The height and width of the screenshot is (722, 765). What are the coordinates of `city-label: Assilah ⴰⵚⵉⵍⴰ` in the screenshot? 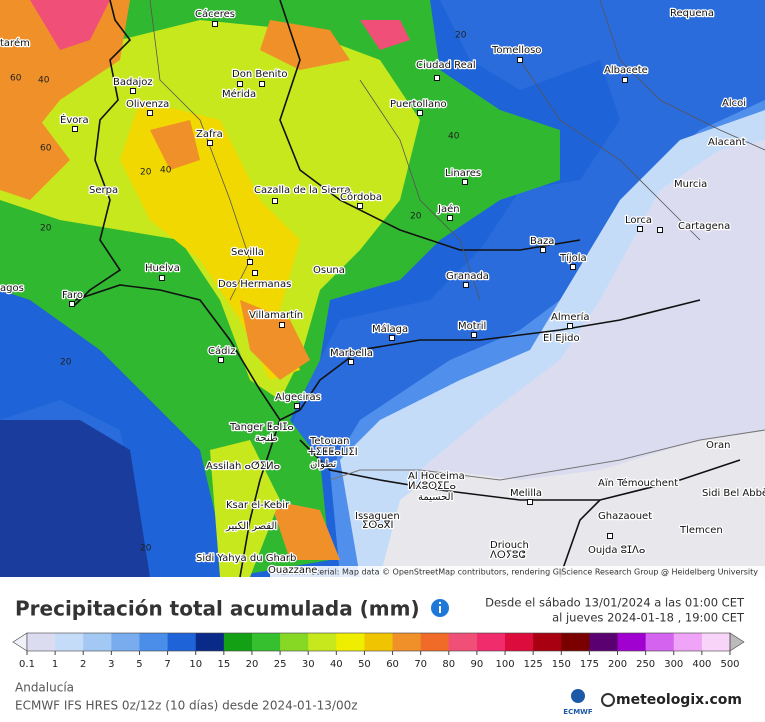 It's located at (243, 466).